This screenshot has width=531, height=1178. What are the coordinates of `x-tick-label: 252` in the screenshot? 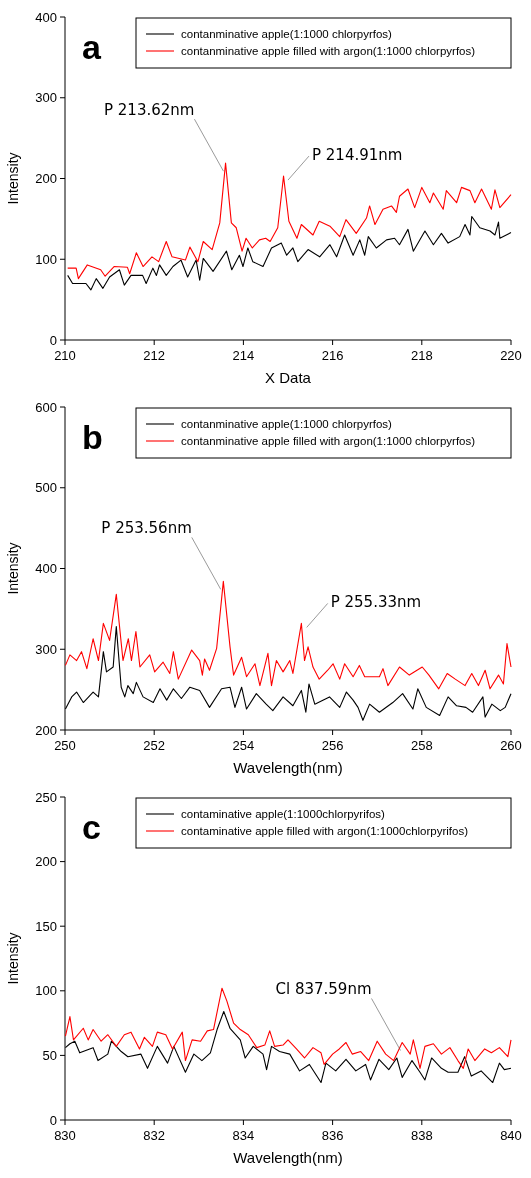 It's located at (154, 745).